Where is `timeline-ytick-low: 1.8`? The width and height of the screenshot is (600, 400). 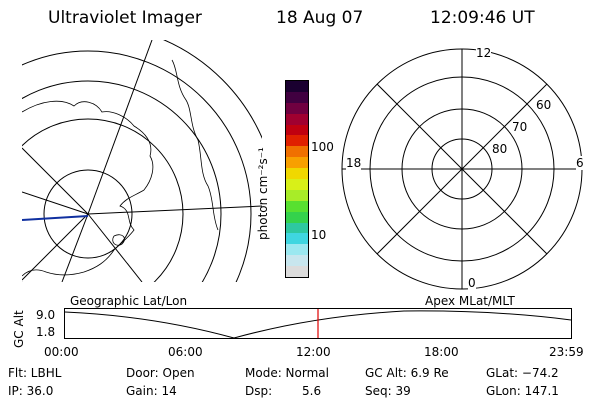
timeline-ytick-low: 1.8 is located at coordinates (46, 332).